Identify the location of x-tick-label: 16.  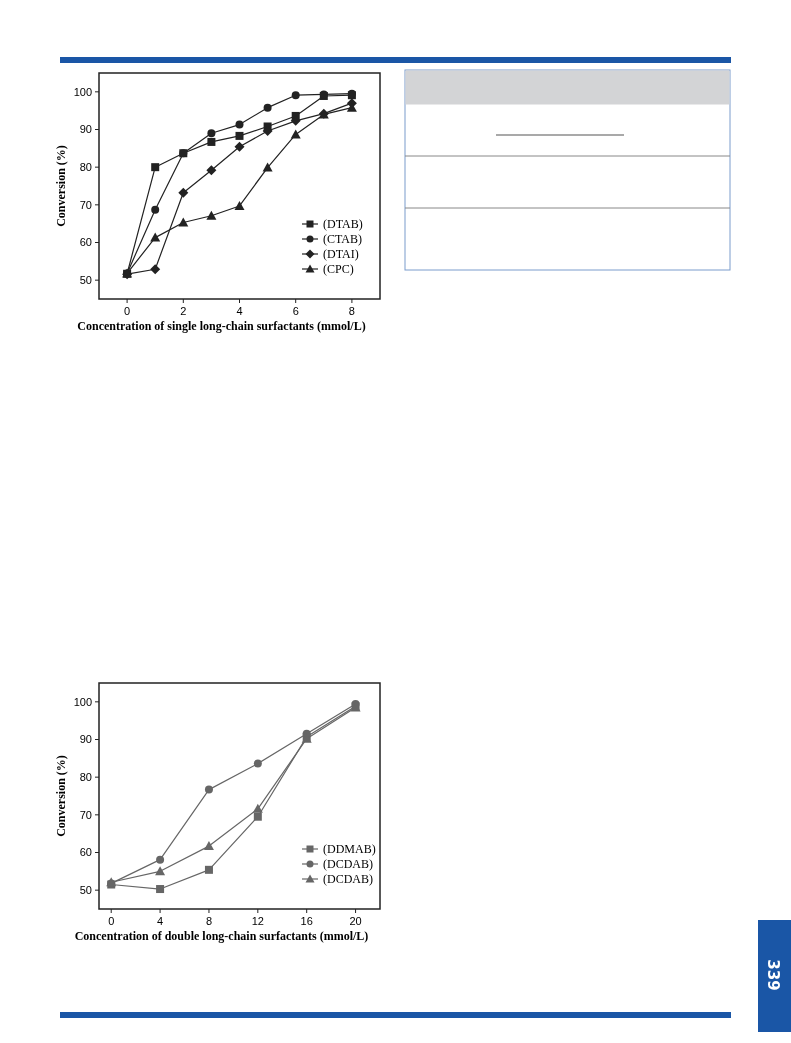
(306, 921).